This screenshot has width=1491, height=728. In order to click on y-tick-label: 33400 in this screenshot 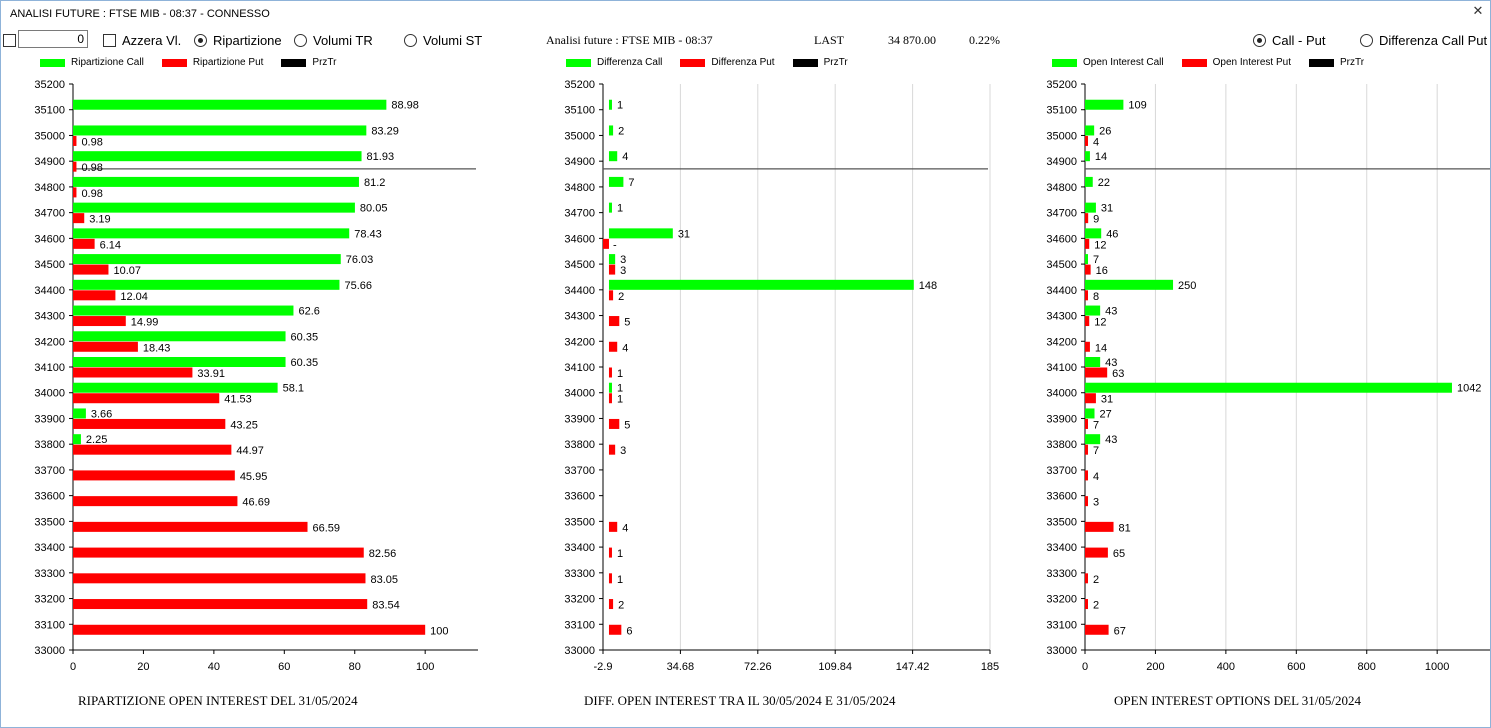, I will do `click(579, 548)`.